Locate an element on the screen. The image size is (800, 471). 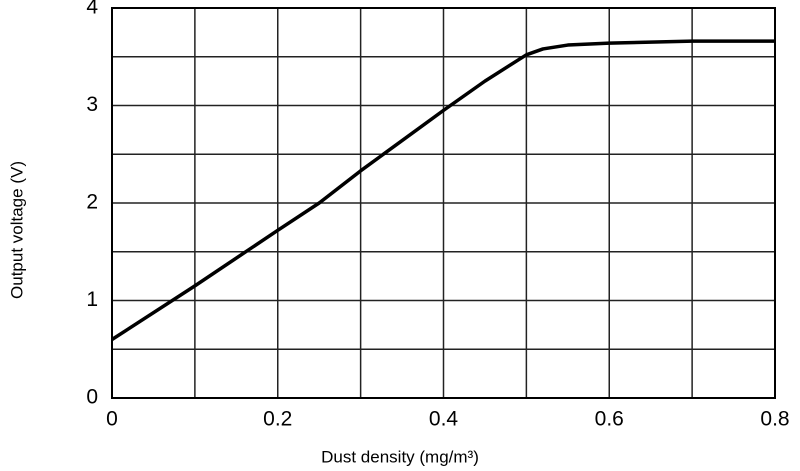
x-tick-label: 0.4 is located at coordinates (444, 419).